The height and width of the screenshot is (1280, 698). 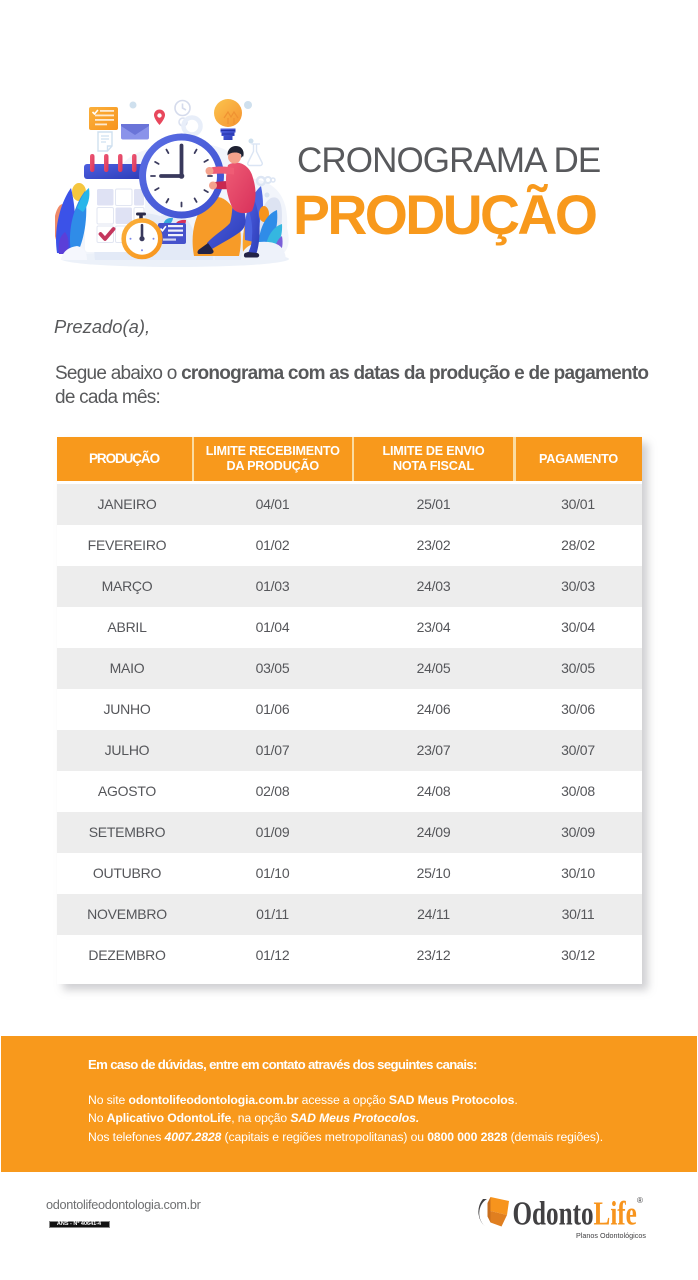 What do you see at coordinates (611, 1235) in the screenshot?
I see `svg-text: Planos Odontológicos` at bounding box center [611, 1235].